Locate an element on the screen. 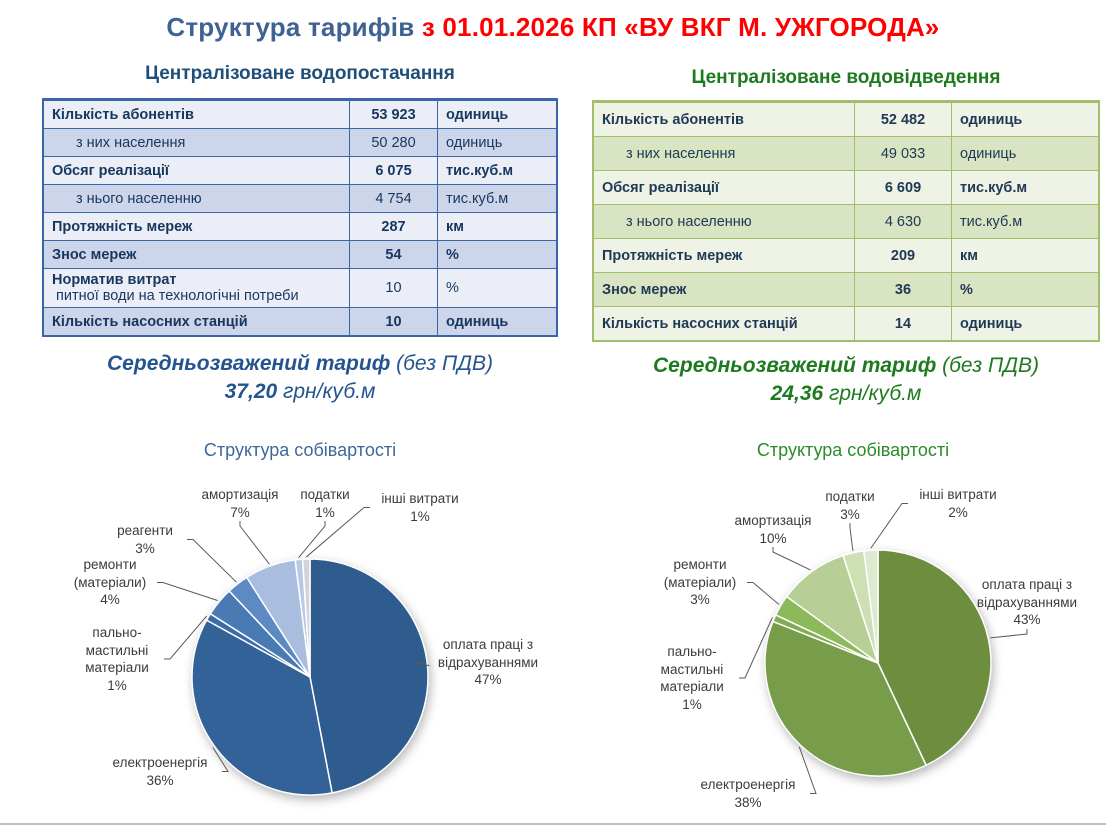 The height and width of the screenshot is (832, 1106). row-label: Протяжність мереж is located at coordinates (672, 255).